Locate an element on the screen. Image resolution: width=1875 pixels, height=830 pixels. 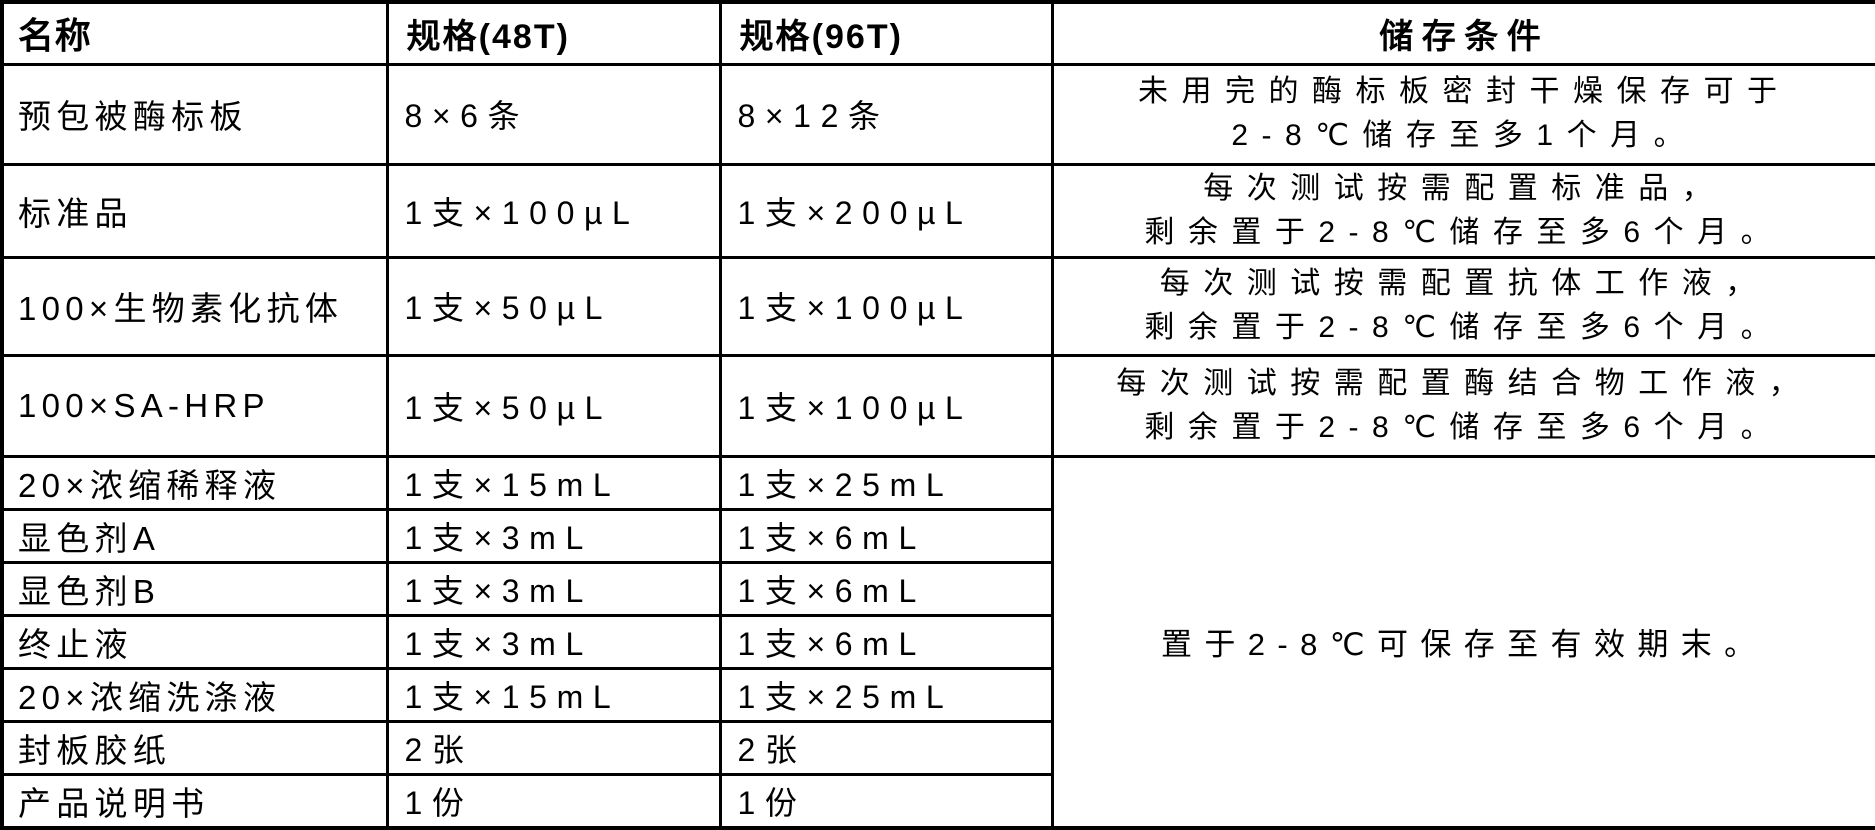
cell-spec-48t: 8×6条 is located at coordinates (553, 114).